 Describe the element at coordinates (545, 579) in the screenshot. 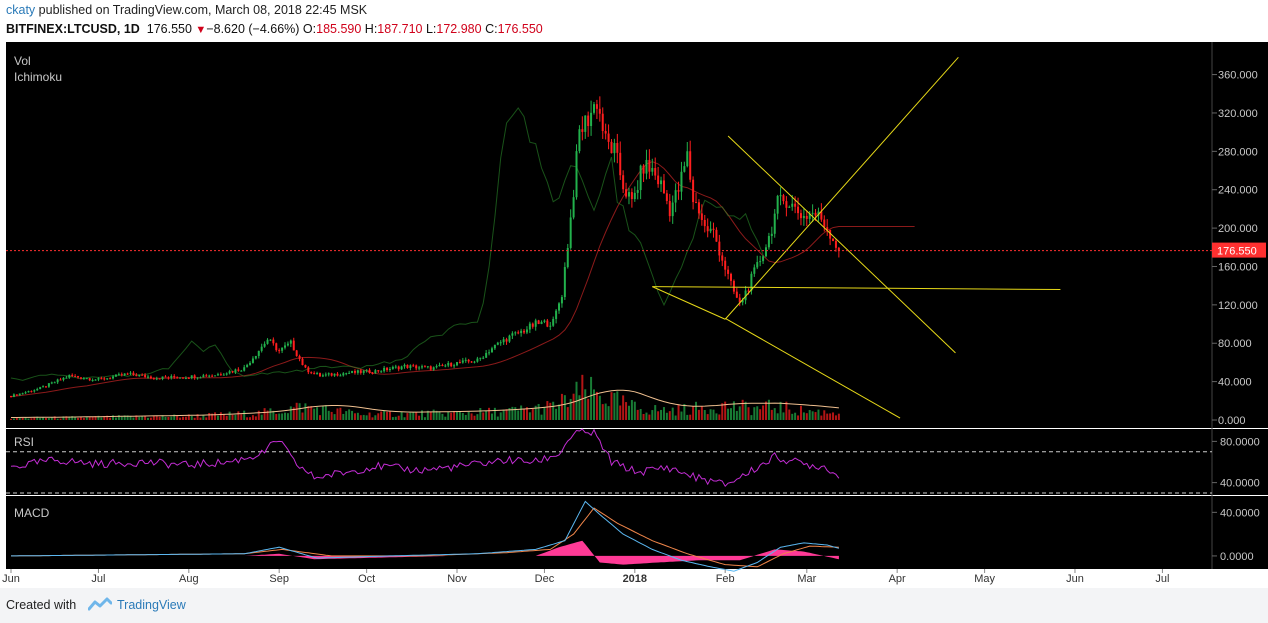

I see `date-tick-label: Dec` at that location.